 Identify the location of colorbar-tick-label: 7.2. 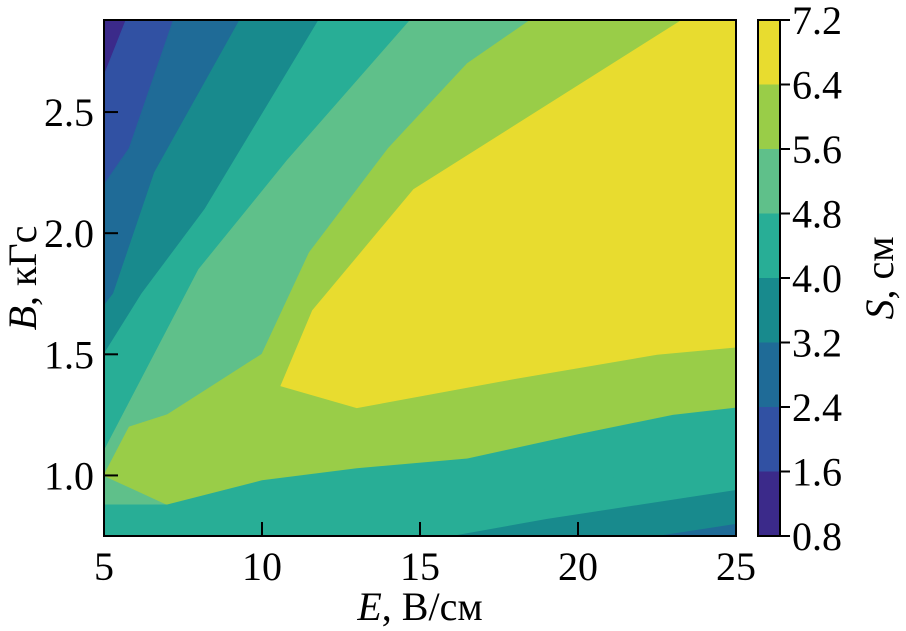
(817, 21).